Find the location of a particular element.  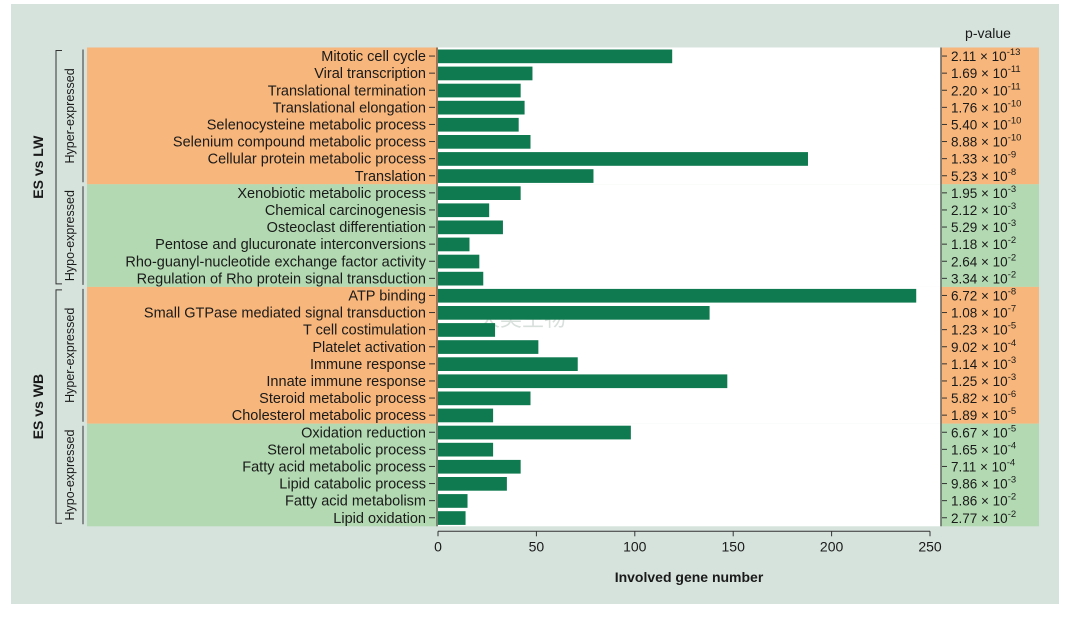

term-label: Translation is located at coordinates (390, 177).